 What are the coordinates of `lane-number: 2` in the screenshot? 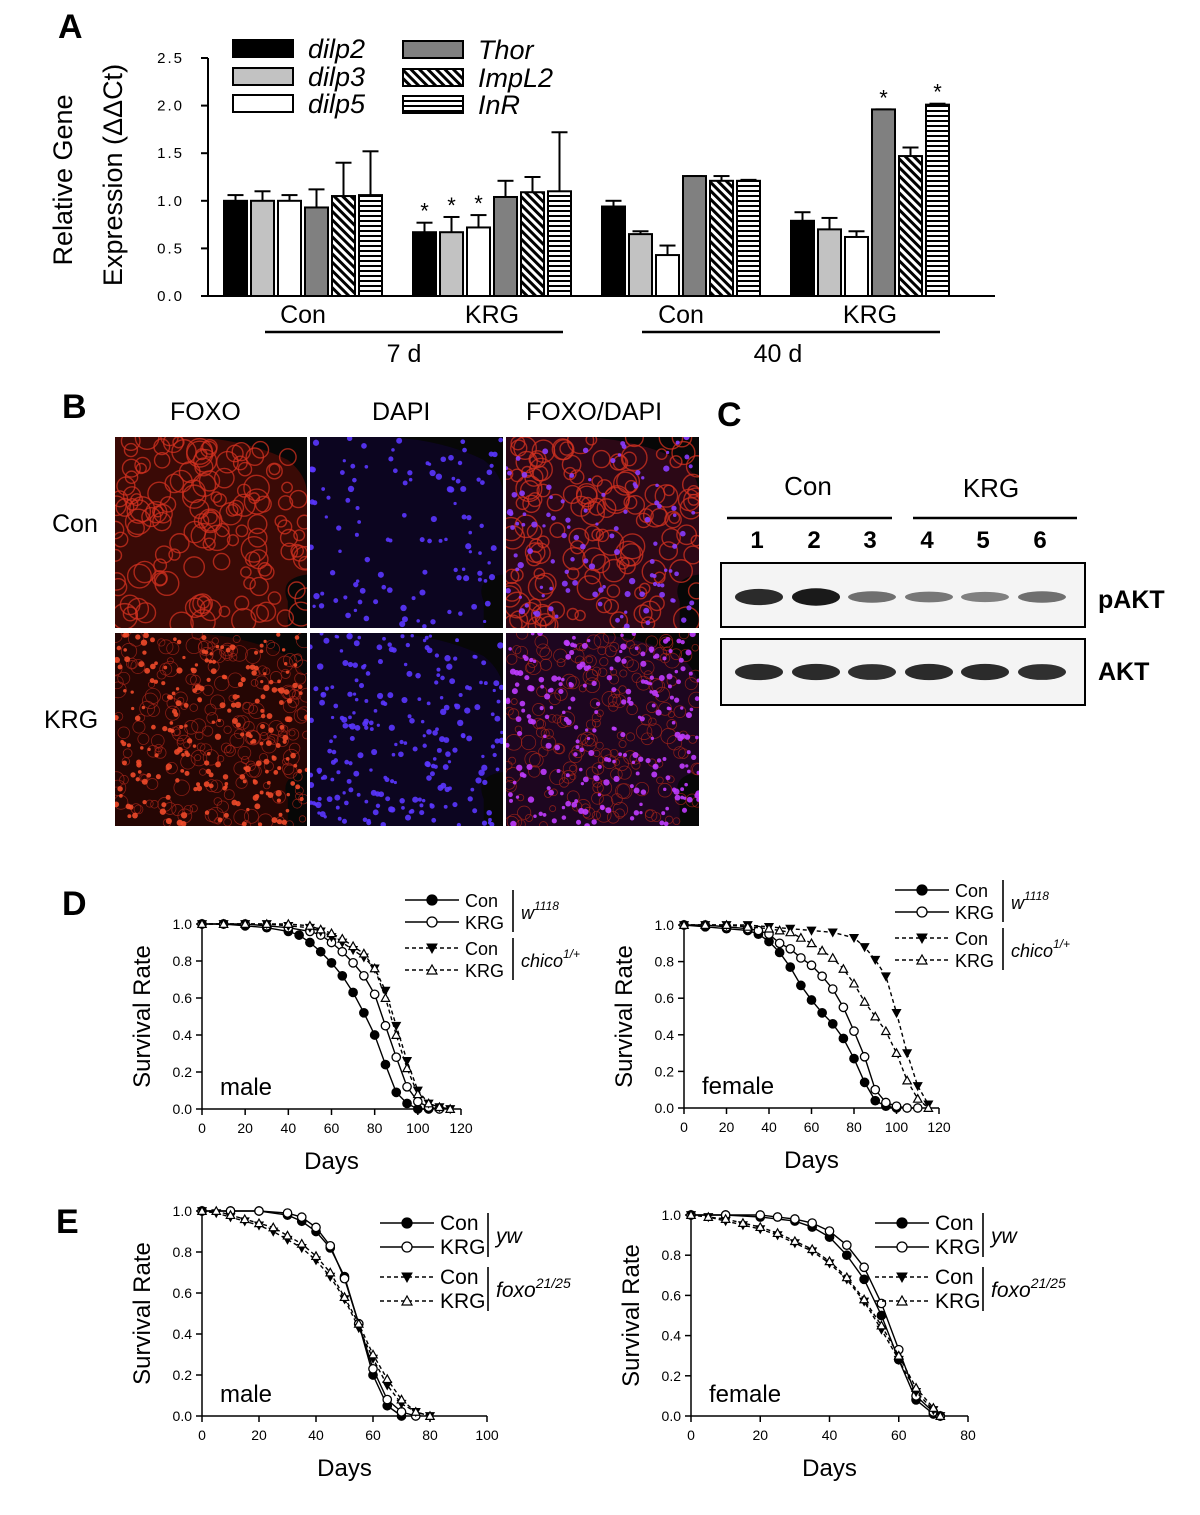 It's located at (813, 540).